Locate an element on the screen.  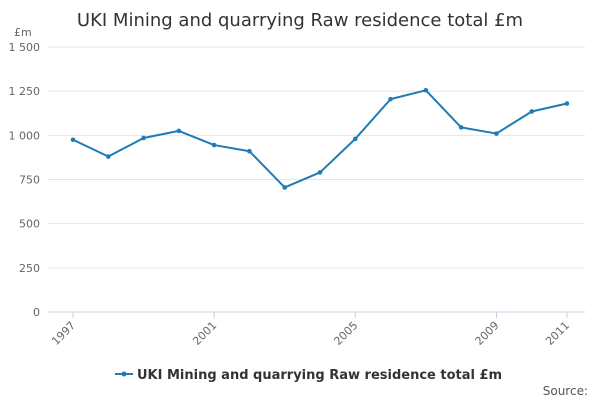
x-tick-label: 2011 is located at coordinates (557, 333).